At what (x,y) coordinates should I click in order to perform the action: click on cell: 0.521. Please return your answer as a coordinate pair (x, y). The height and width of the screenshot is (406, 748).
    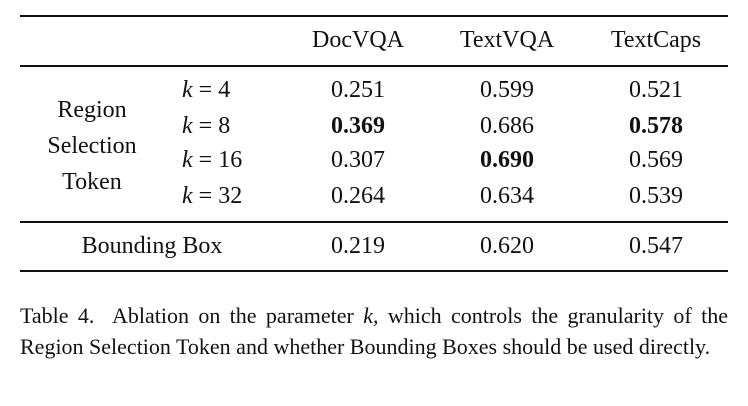
    Looking at the image, I should click on (656, 90).